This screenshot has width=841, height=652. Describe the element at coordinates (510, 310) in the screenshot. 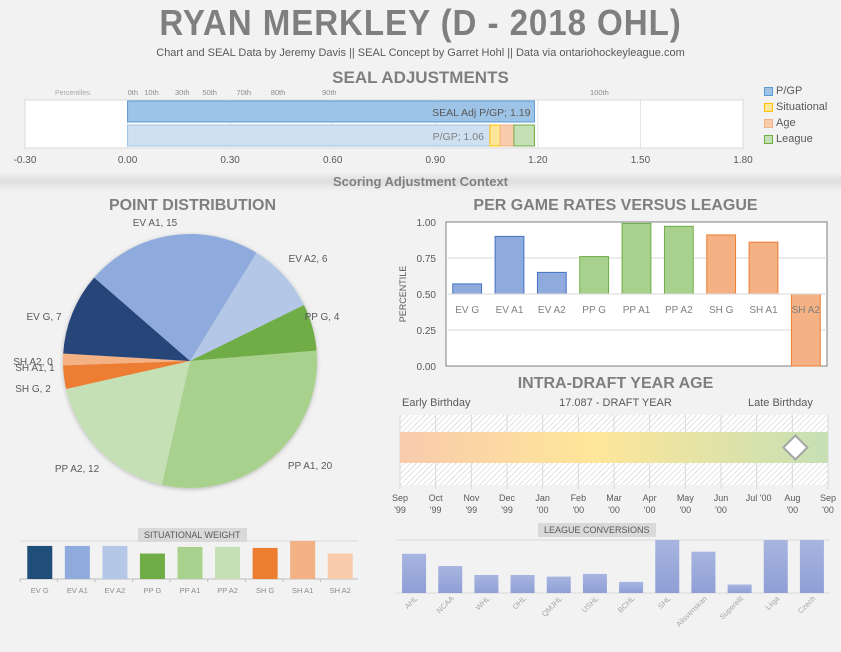

I see `rates-x-label: EV A1` at that location.